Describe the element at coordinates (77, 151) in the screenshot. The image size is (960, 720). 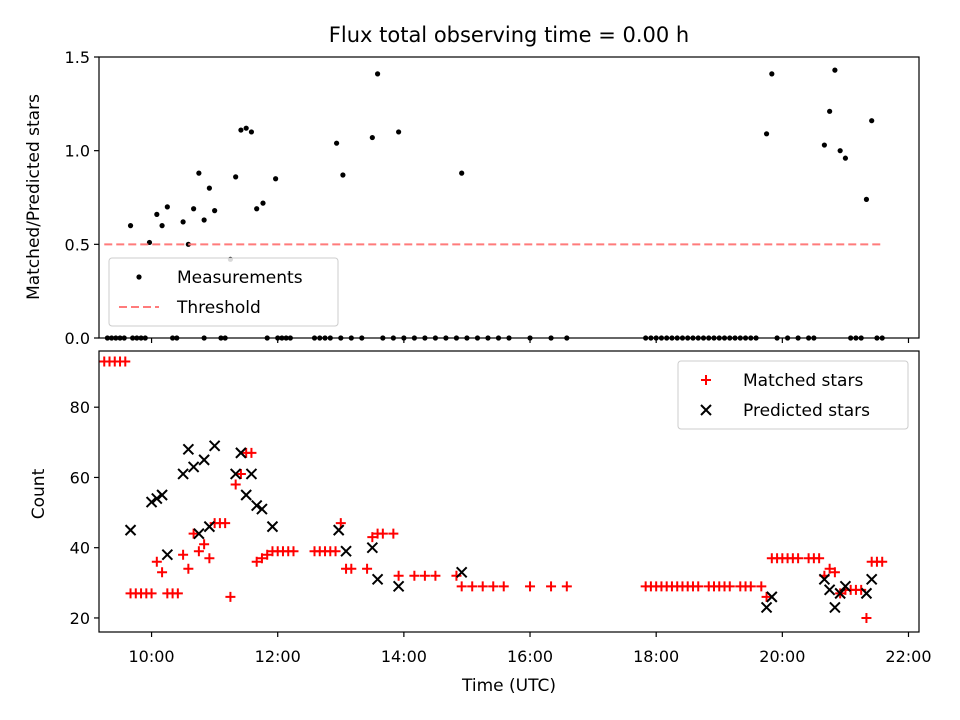
I see `y-tick-label: 1.0` at that location.